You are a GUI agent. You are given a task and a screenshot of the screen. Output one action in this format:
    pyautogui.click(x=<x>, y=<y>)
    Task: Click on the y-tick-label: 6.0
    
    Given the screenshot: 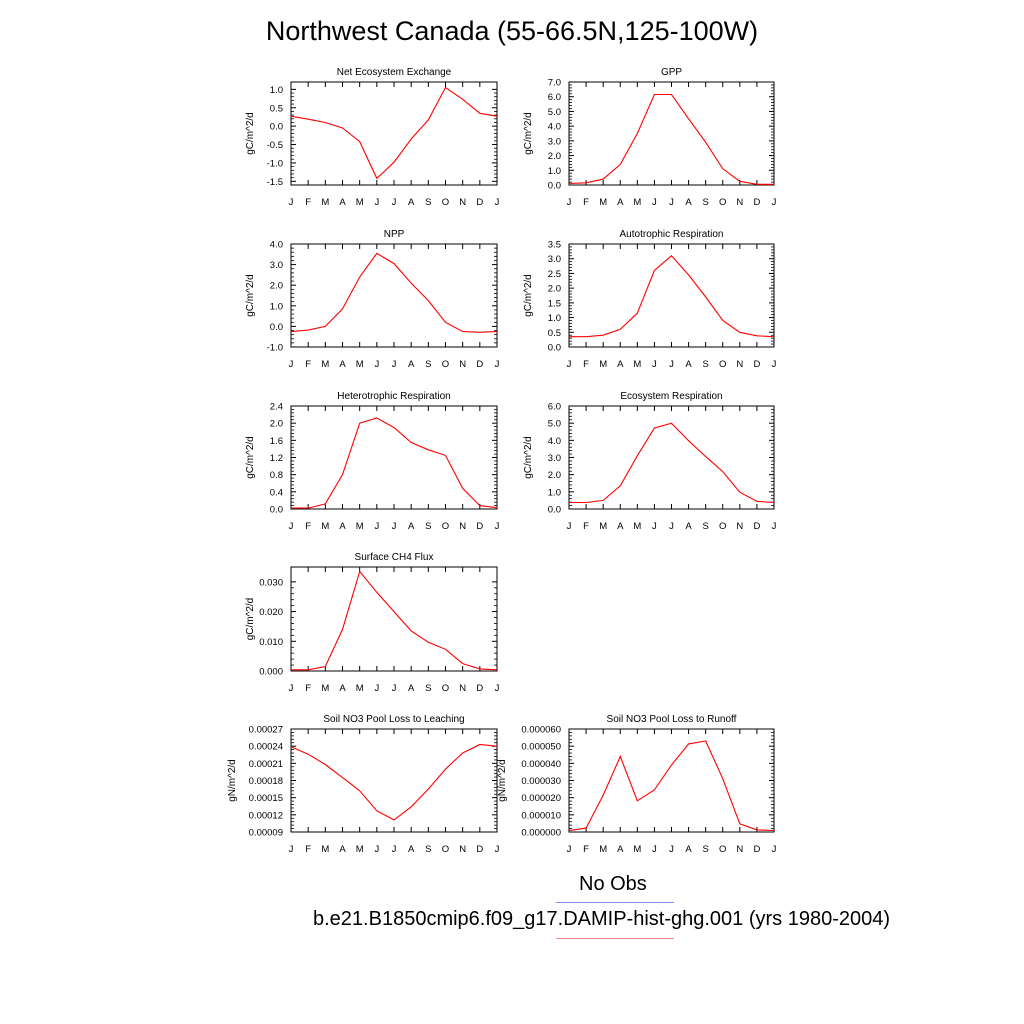 What is the action you would take?
    pyautogui.click(x=554, y=407)
    